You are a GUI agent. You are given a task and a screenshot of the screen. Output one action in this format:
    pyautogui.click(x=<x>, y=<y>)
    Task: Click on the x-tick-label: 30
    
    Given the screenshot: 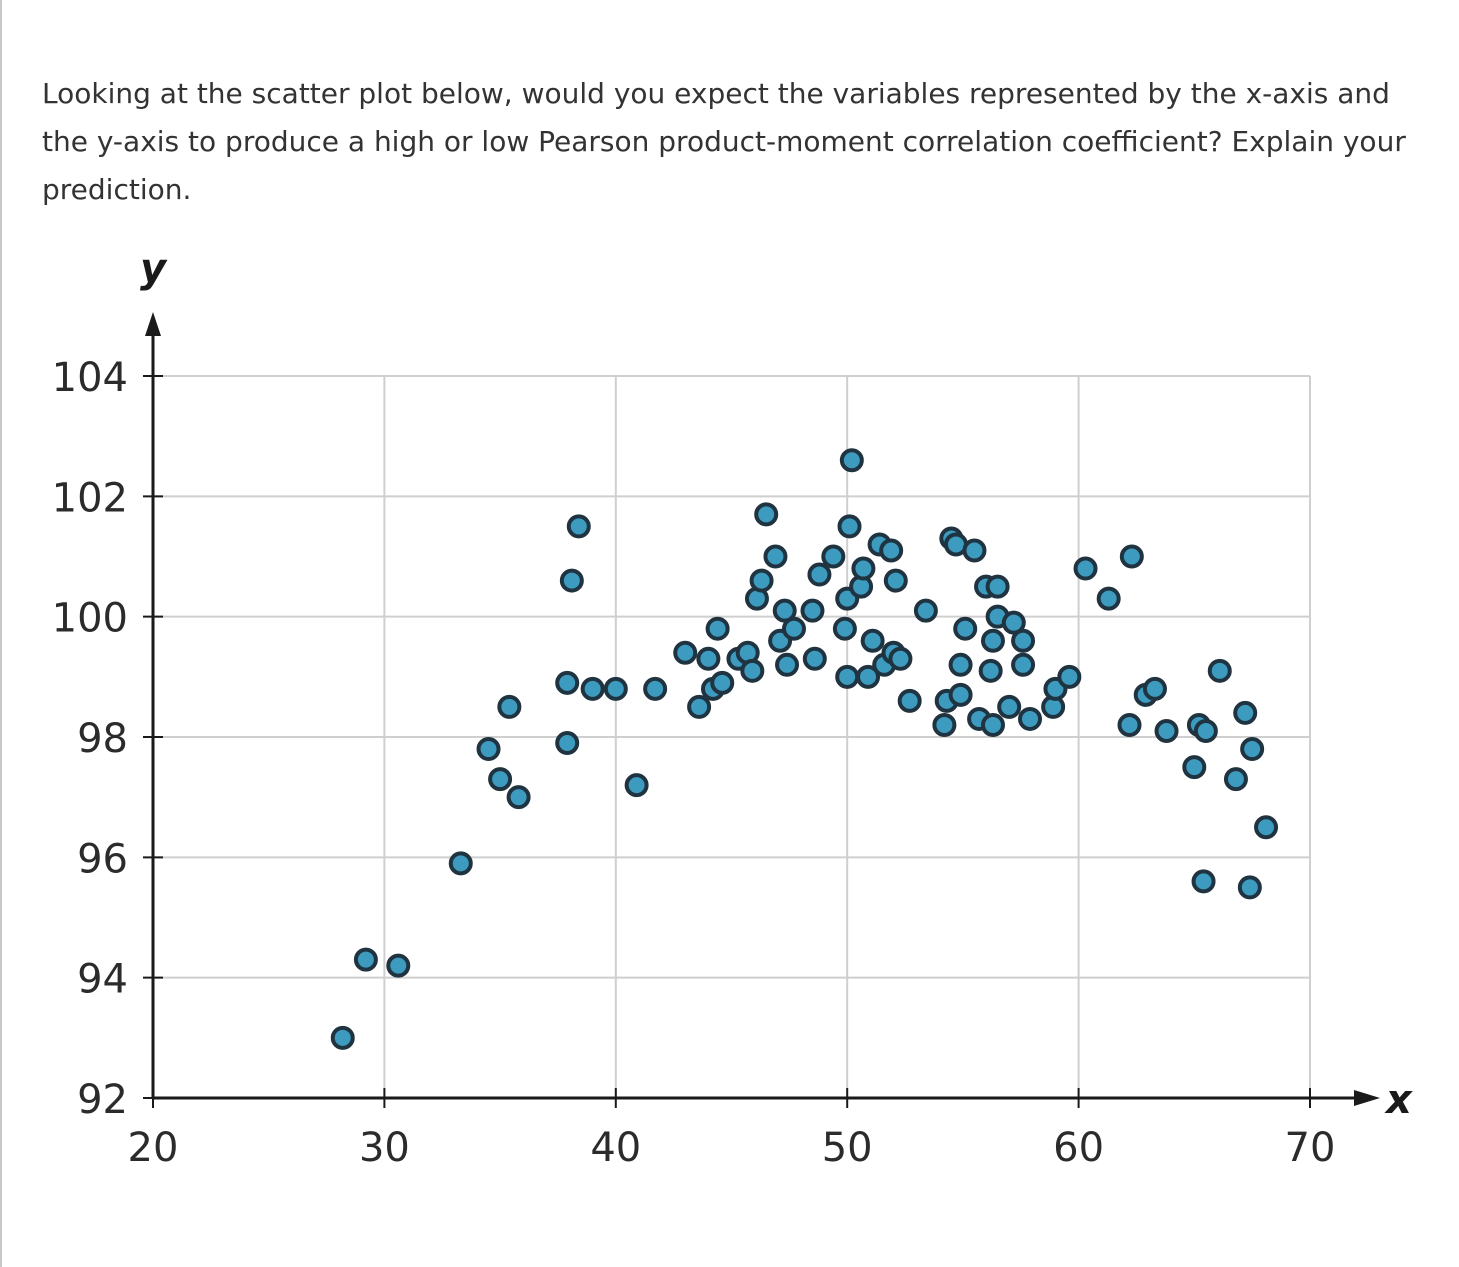 What is the action you would take?
    pyautogui.click(x=384, y=1148)
    